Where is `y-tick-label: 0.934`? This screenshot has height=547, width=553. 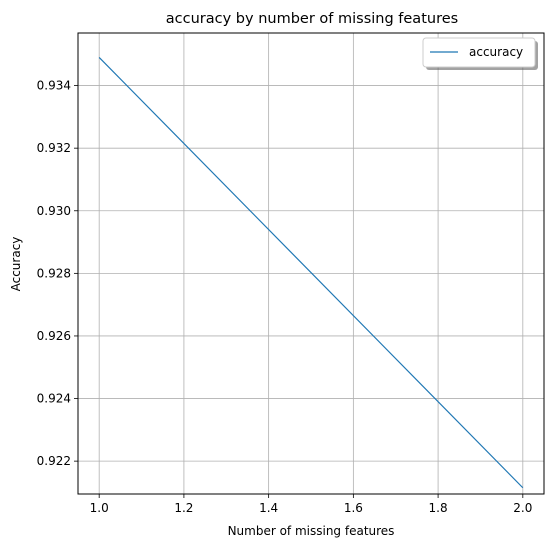 y-tick-label: 0.934 is located at coordinates (54, 86).